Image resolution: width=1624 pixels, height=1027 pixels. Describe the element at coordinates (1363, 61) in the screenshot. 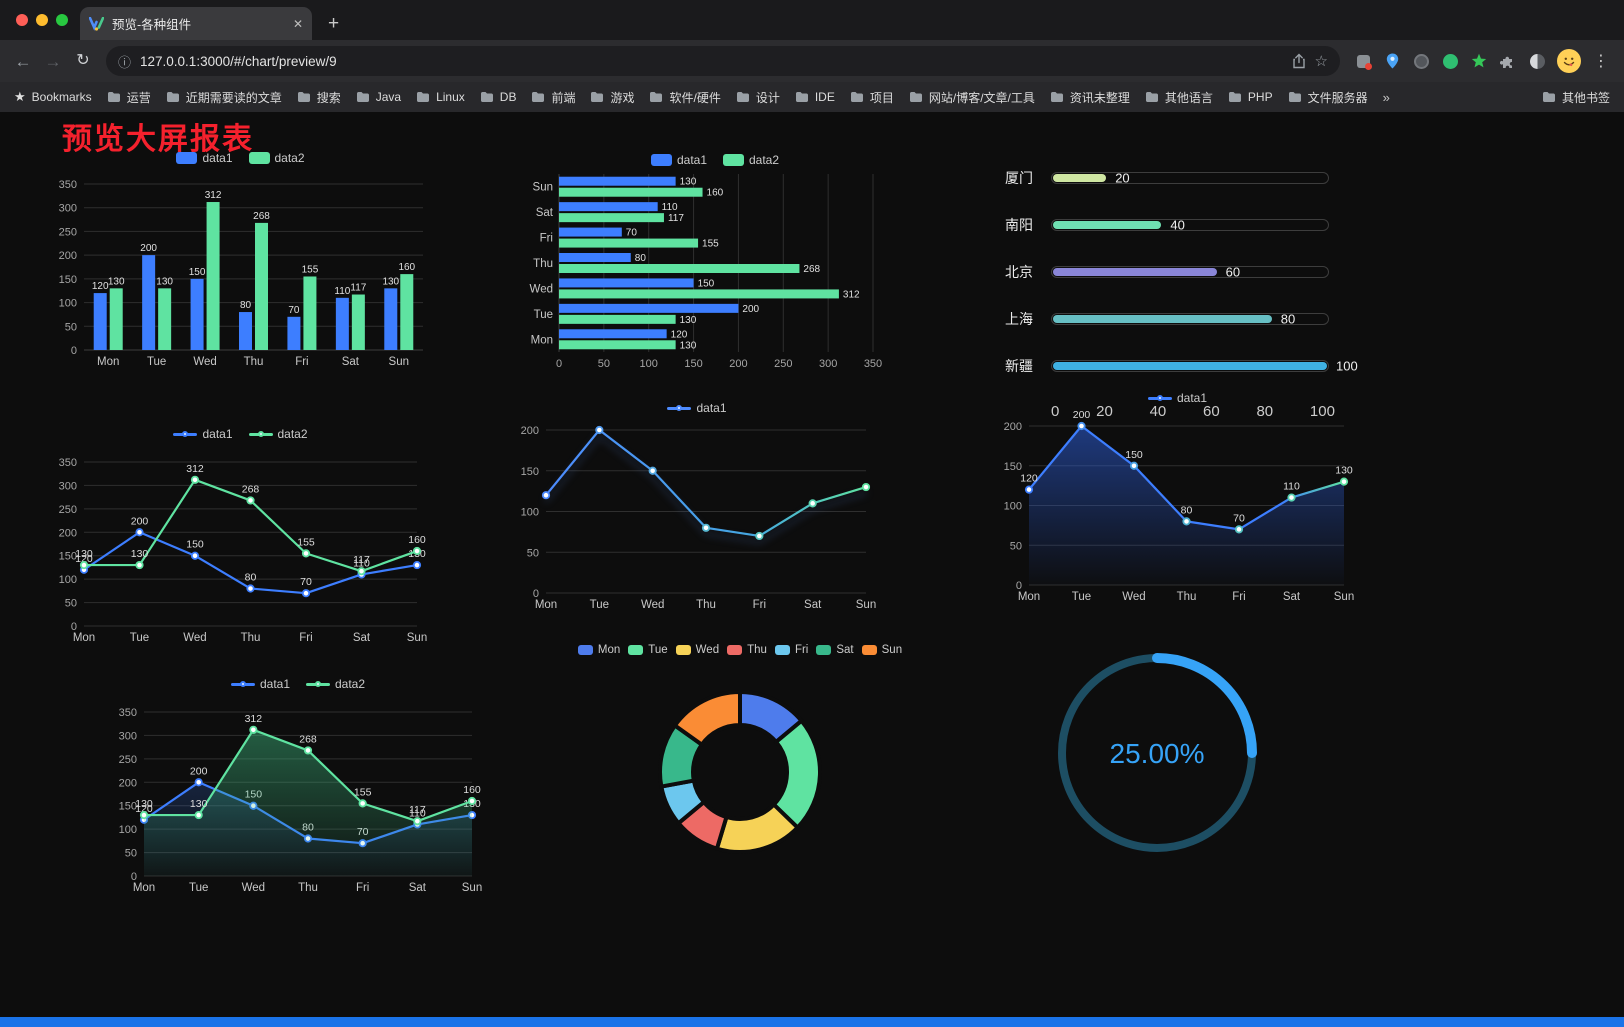

I see `extension-grid-icon` at that location.